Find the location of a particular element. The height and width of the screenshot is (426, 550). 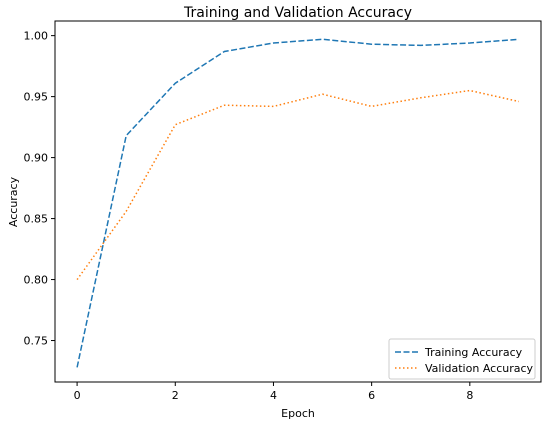

x-tick-label: 0 is located at coordinates (77, 395).